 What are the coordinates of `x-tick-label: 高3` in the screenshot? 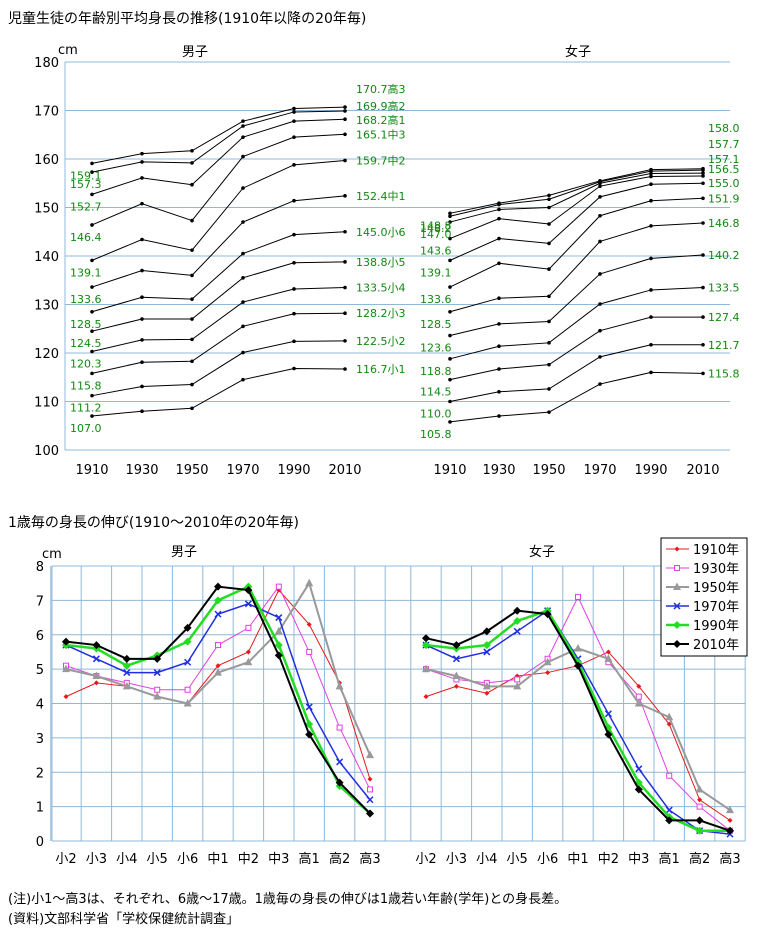 It's located at (369, 859).